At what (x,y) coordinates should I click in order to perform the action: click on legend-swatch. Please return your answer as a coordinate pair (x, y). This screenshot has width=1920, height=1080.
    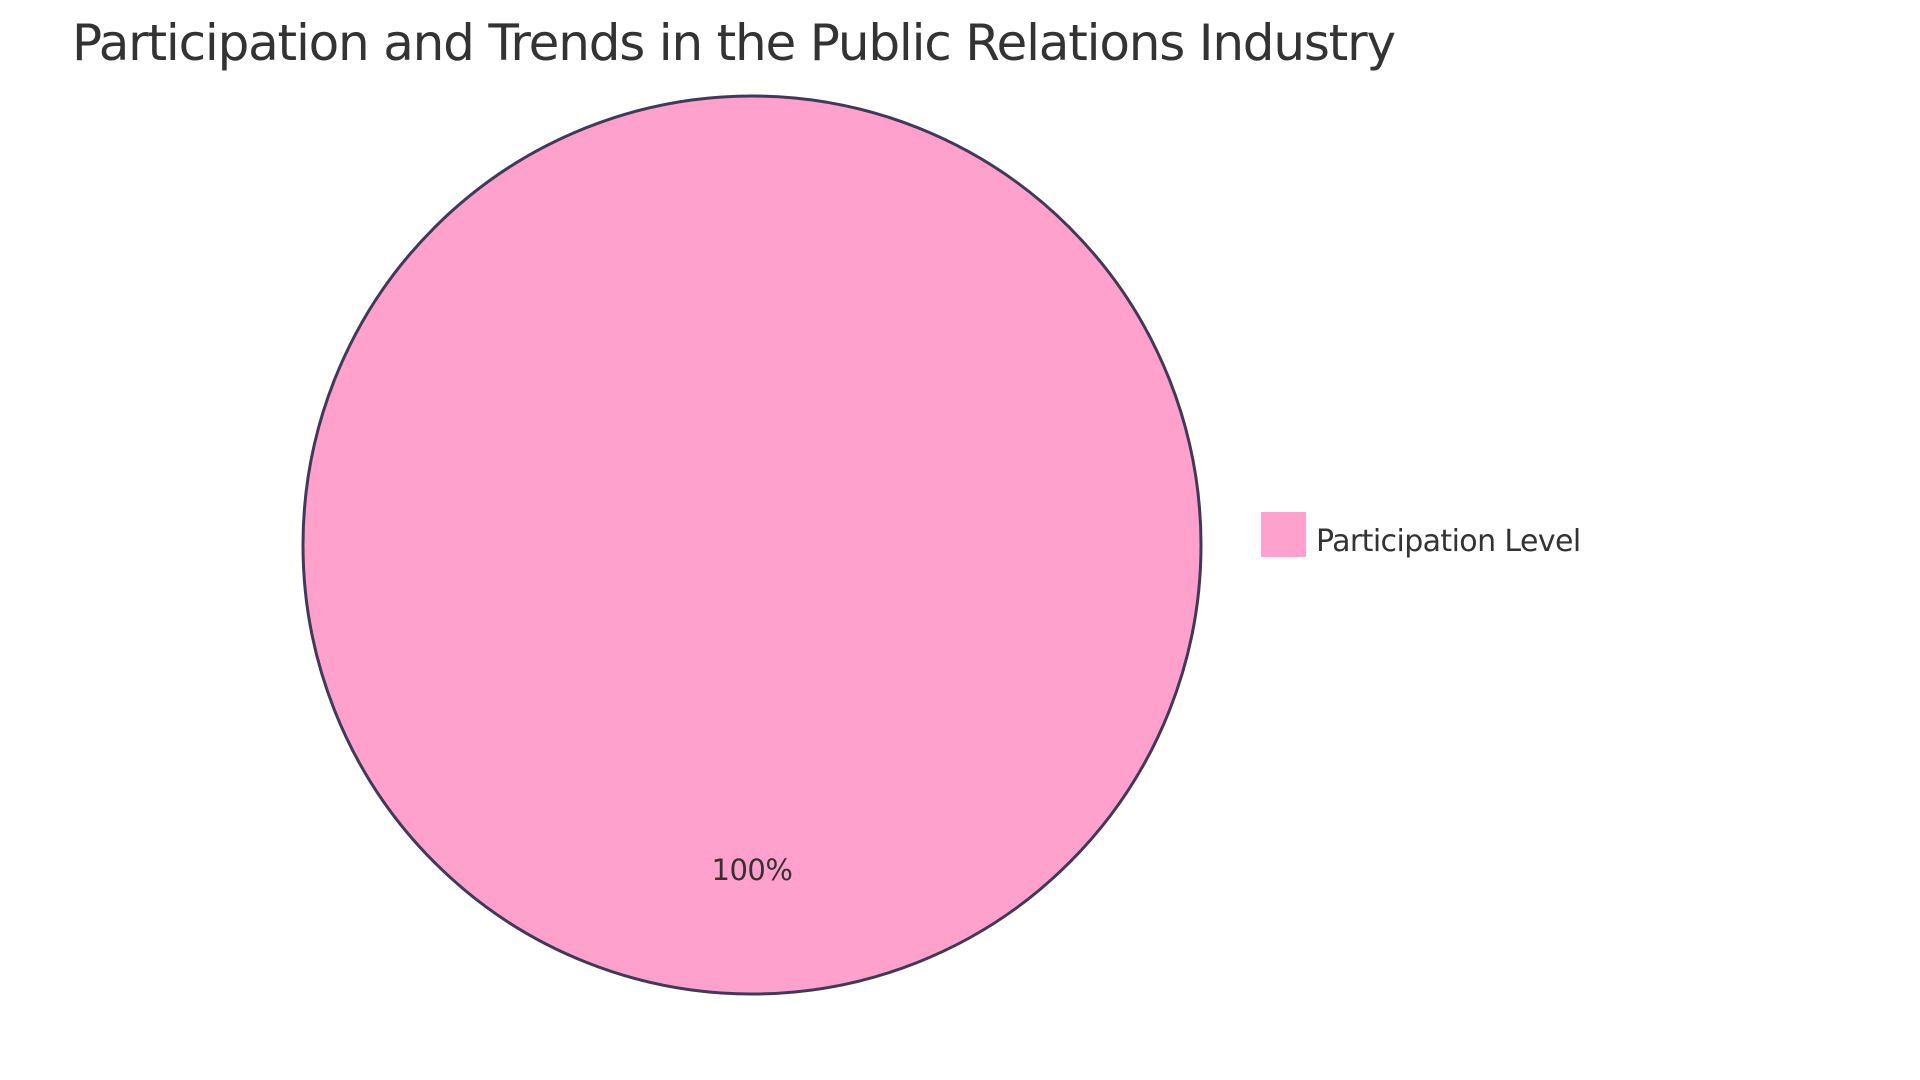
    Looking at the image, I should click on (1283, 534).